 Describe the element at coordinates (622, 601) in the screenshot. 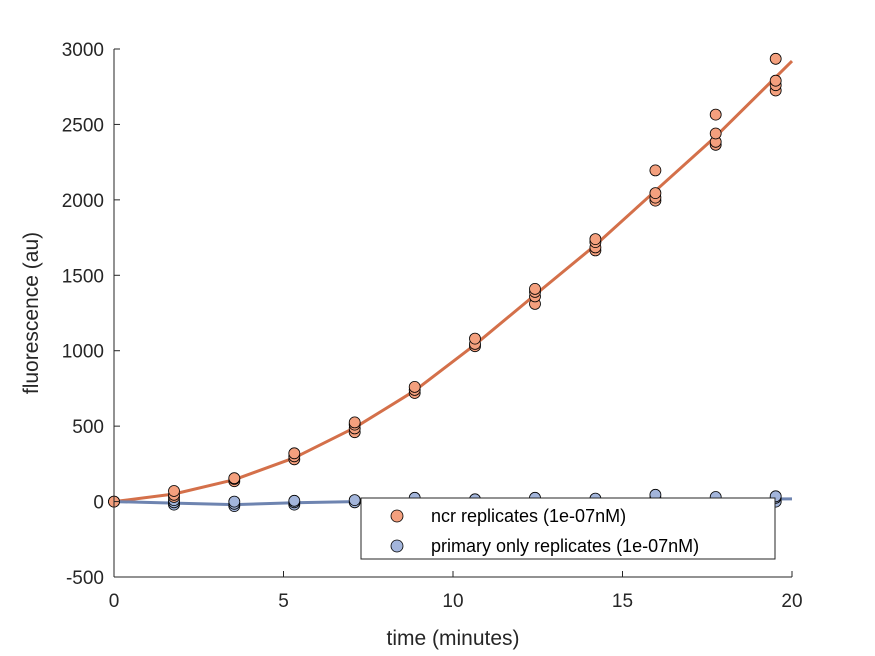

I see `x-tick-label: 15` at that location.